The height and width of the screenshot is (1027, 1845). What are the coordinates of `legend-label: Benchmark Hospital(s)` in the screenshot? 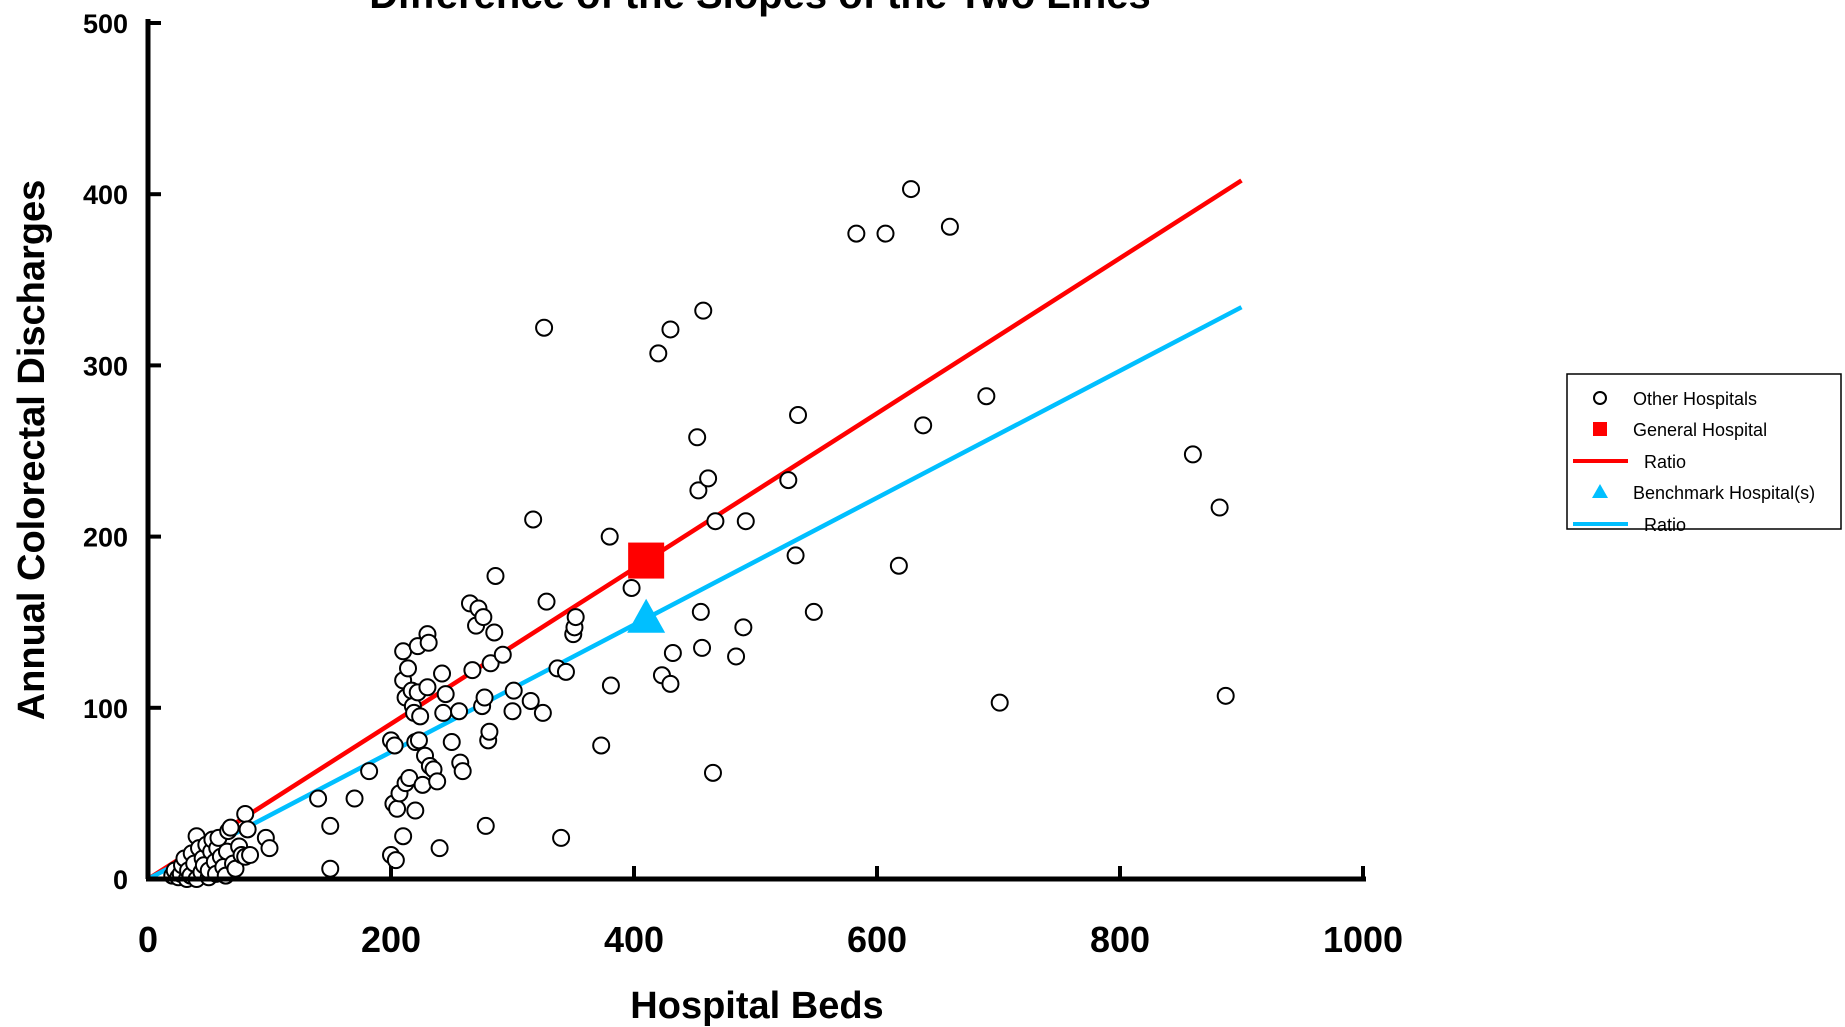 It's located at (1724, 493).